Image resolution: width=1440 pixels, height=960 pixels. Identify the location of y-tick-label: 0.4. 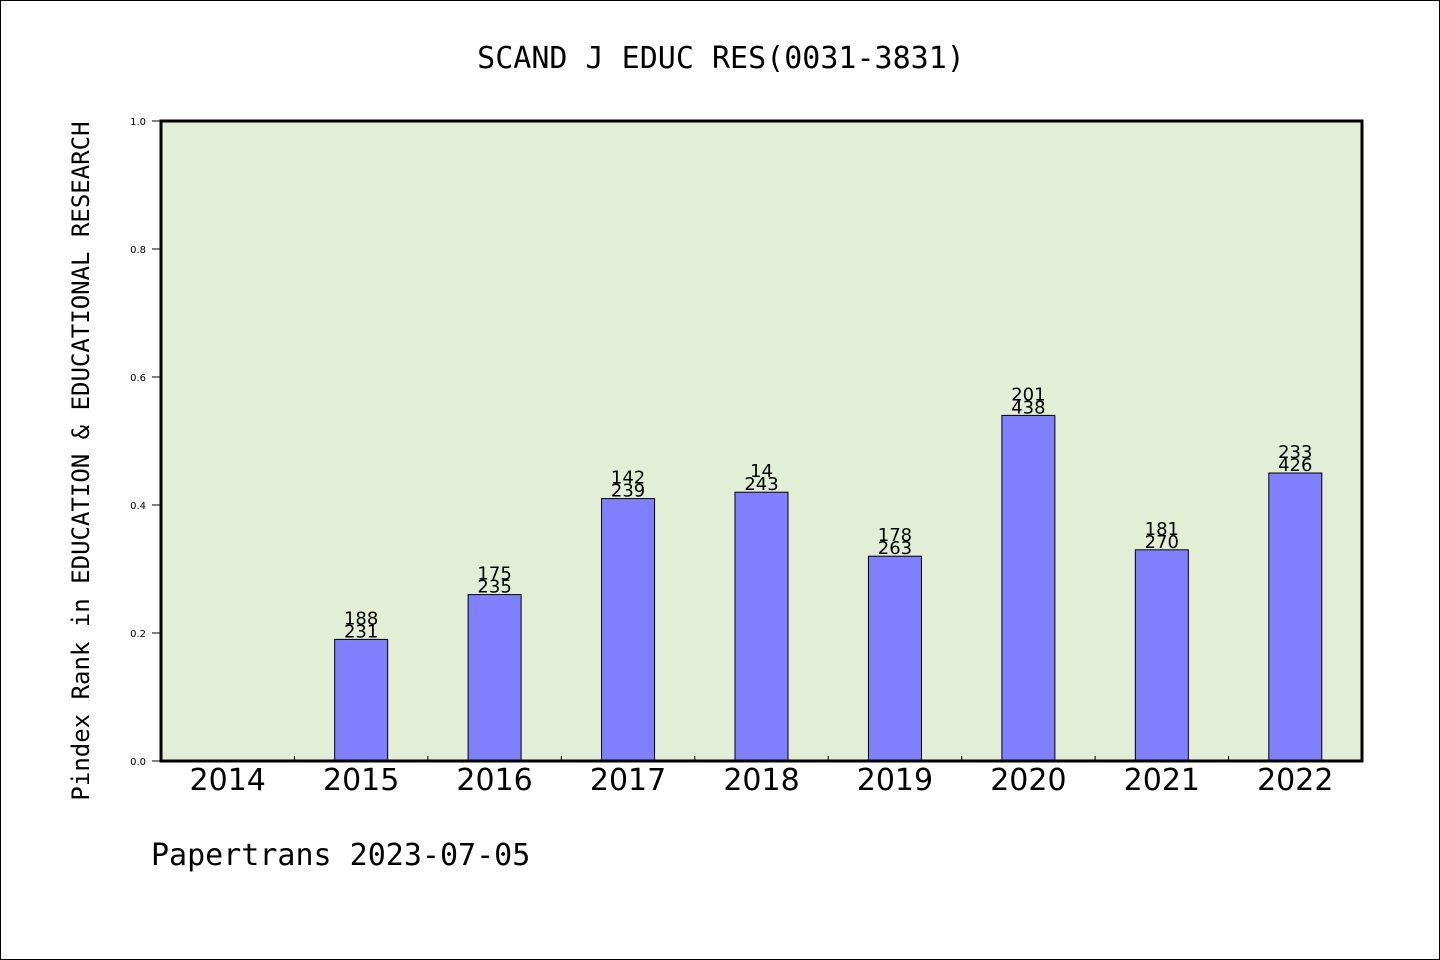
(138, 506).